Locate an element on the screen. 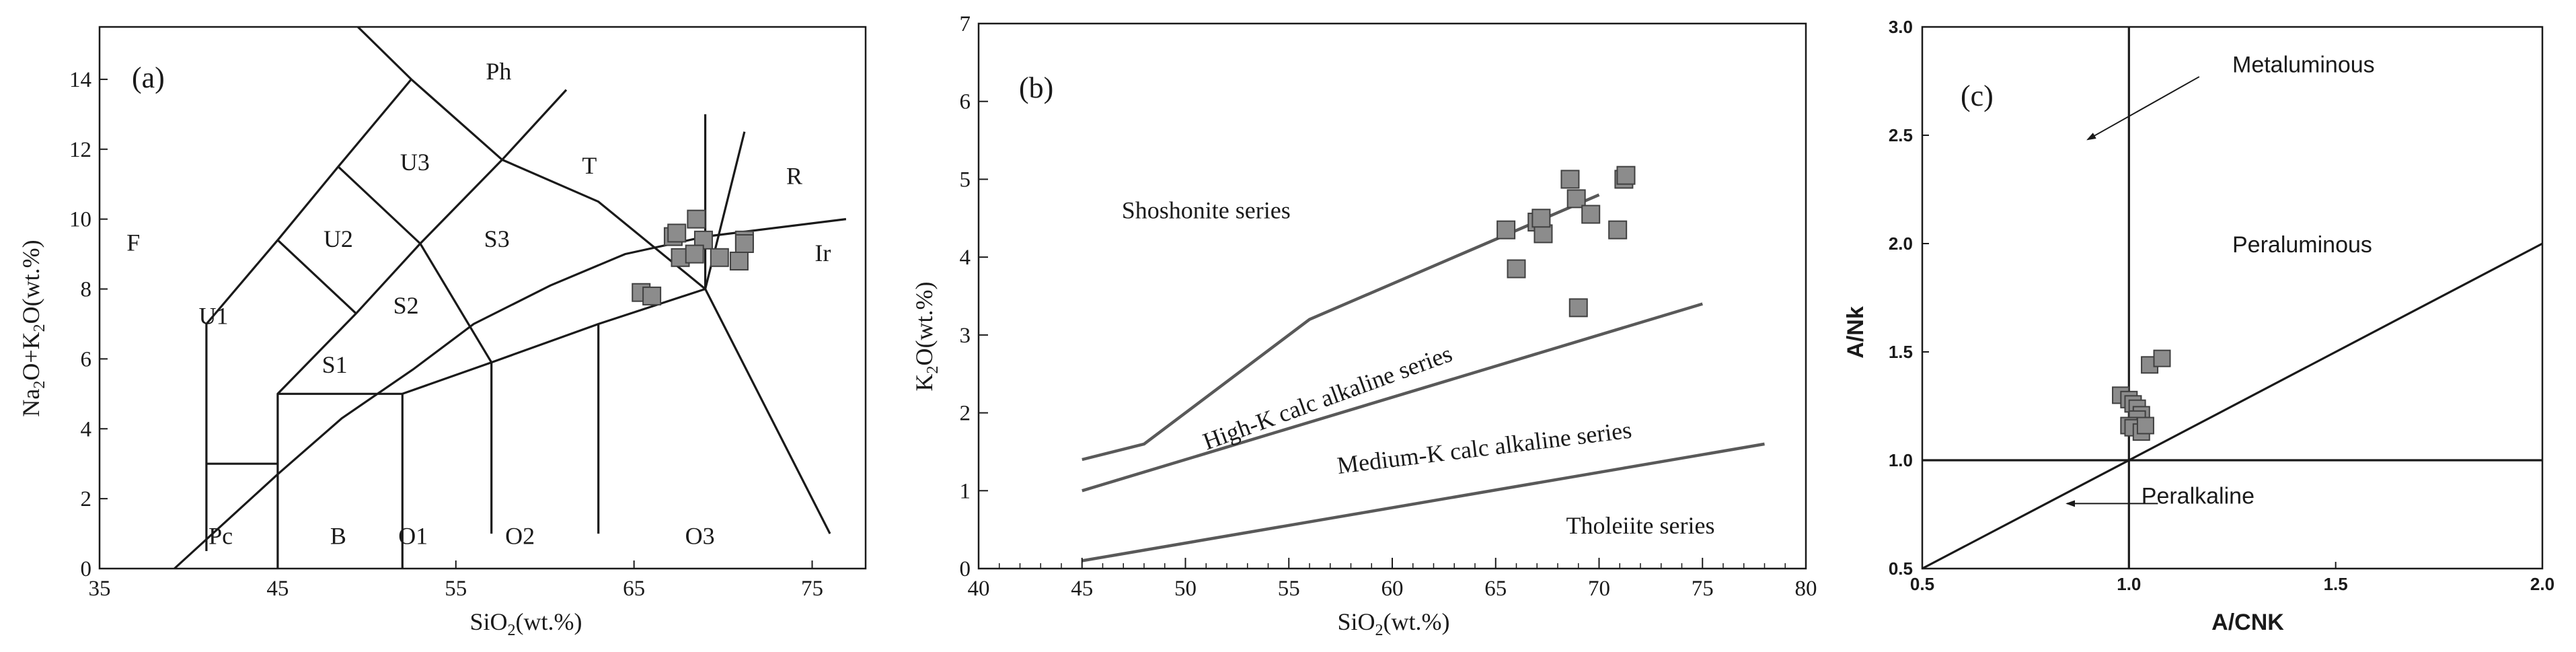  panel-b-label: (b) is located at coordinates (1036, 87).